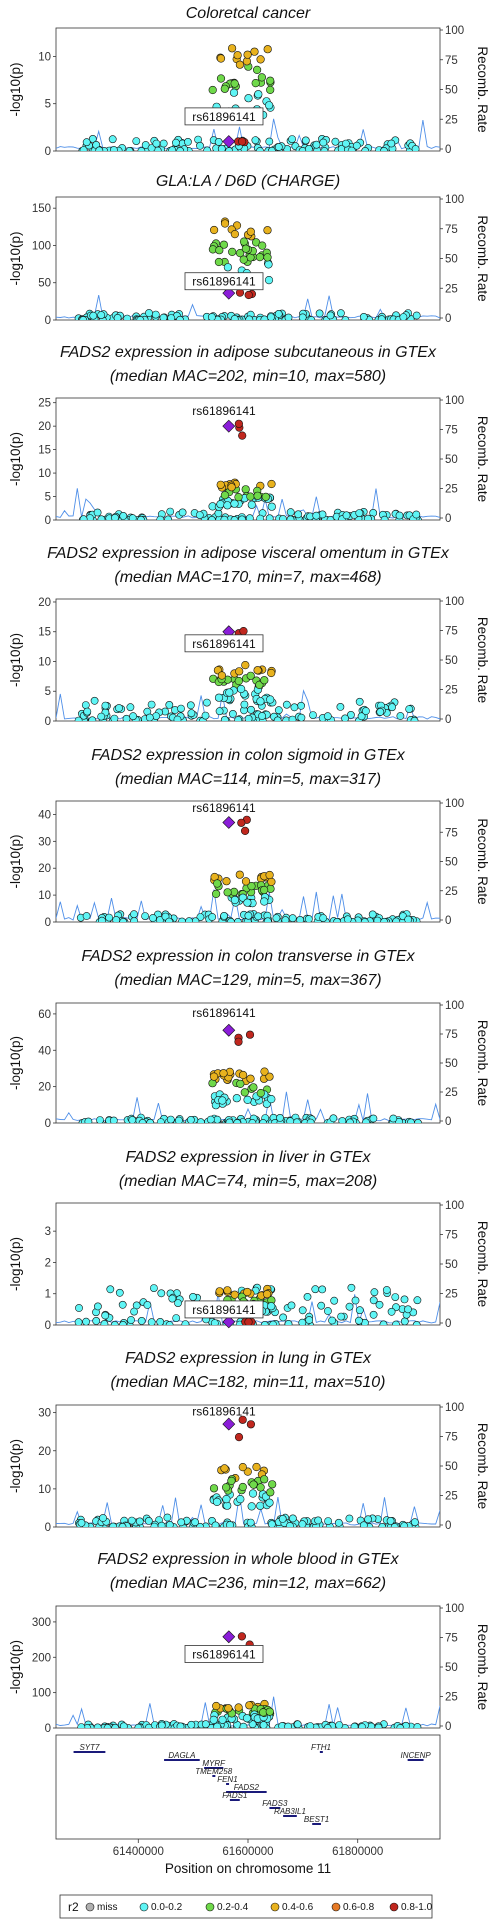  What do you see at coordinates (44, 1051) in the screenshot?
I see `y-tick-label: 40` at bounding box center [44, 1051].